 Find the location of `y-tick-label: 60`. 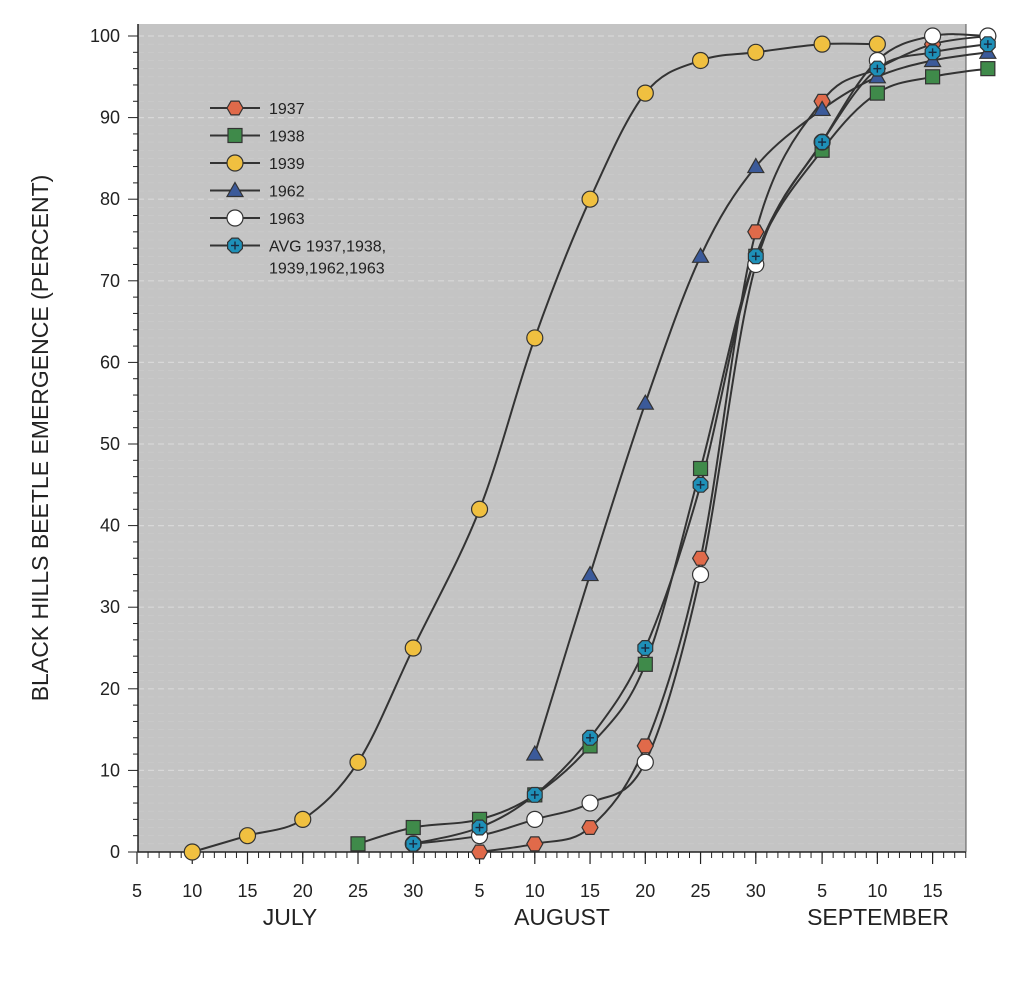

y-tick-label: 60 is located at coordinates (110, 362).